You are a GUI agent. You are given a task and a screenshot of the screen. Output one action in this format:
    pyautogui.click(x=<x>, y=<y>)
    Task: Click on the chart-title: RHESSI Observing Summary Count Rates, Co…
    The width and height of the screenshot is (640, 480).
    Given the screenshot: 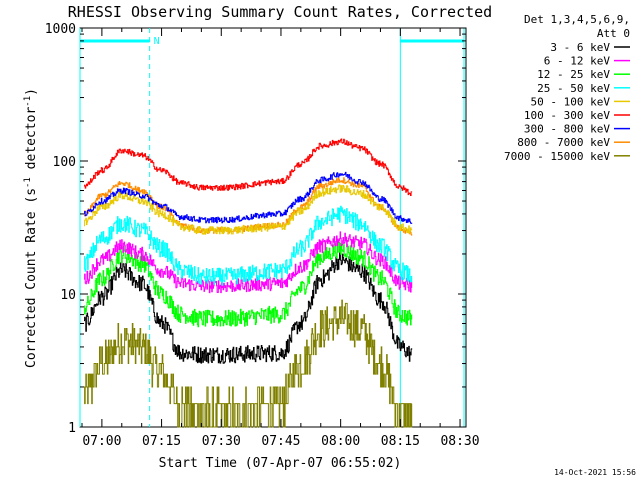 What is the action you would take?
    pyautogui.click(x=280, y=12)
    